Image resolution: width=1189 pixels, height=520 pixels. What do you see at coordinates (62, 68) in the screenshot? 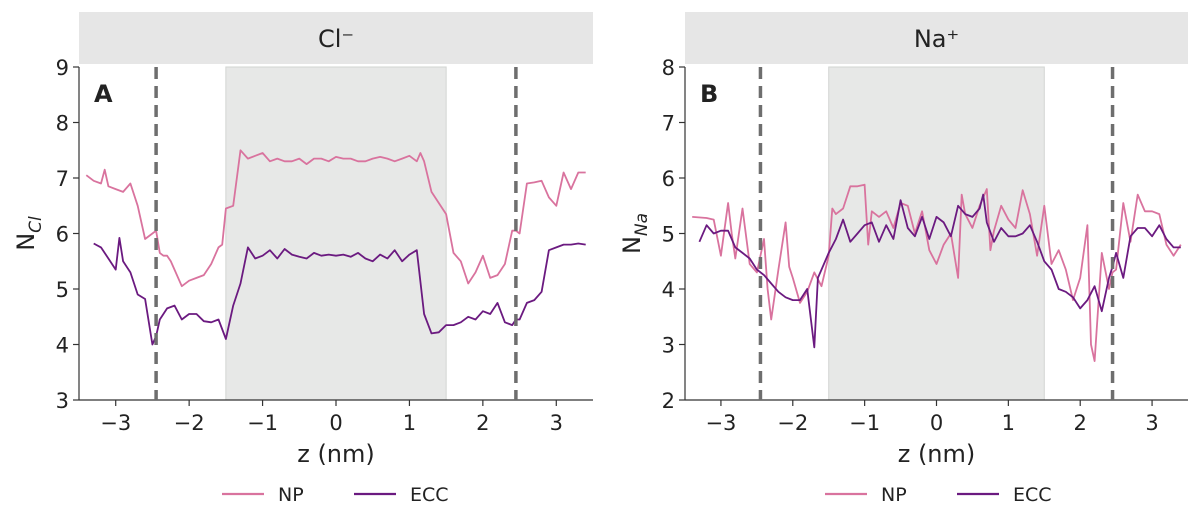
I see `y-tick-label: 9` at bounding box center [62, 68].